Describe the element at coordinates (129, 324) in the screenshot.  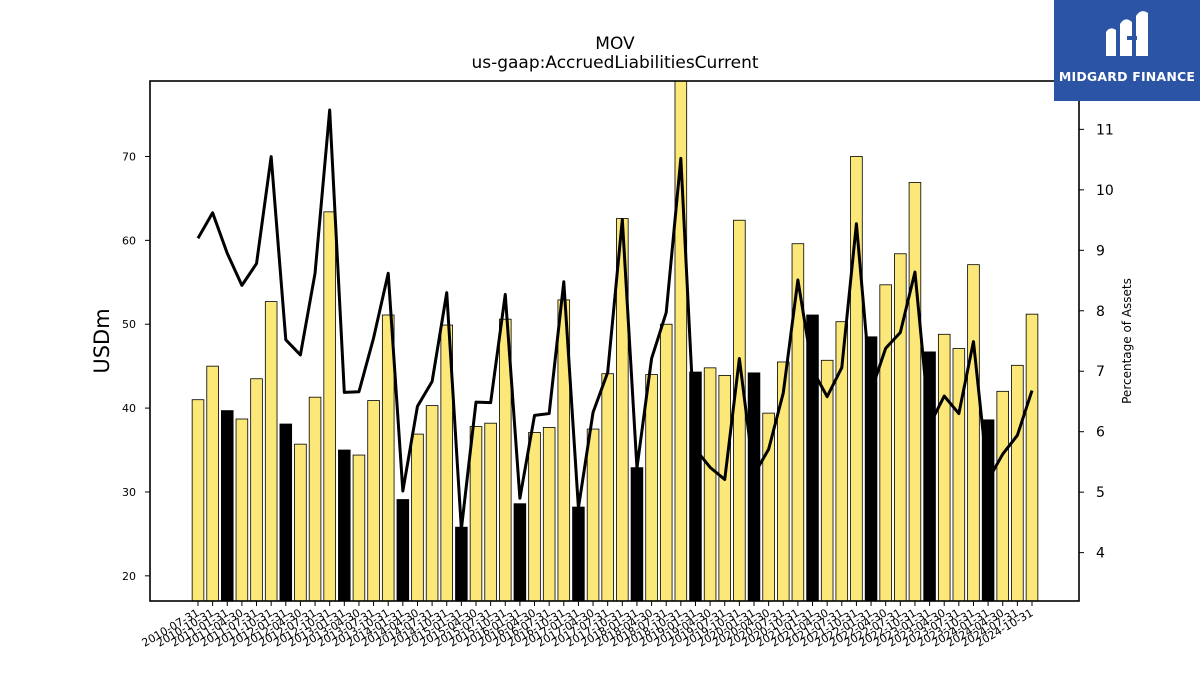
I see `y-tick-label: 50` at that location.